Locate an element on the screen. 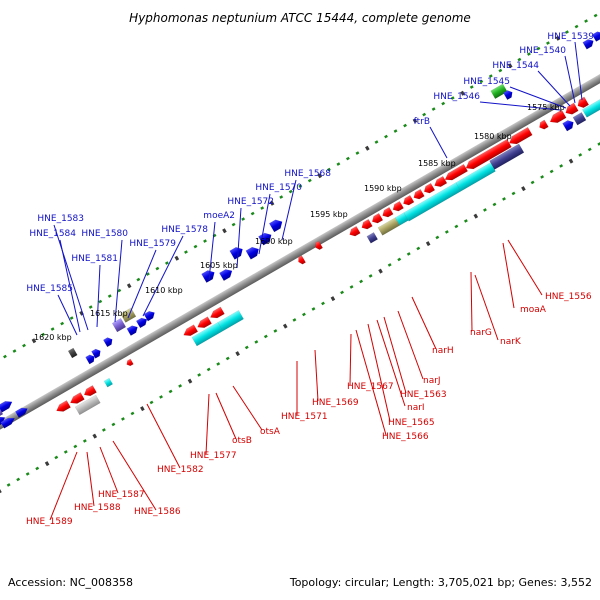 This screenshot has height=600, width=600. reverse-gene-label: HNE_1587 is located at coordinates (121, 495).